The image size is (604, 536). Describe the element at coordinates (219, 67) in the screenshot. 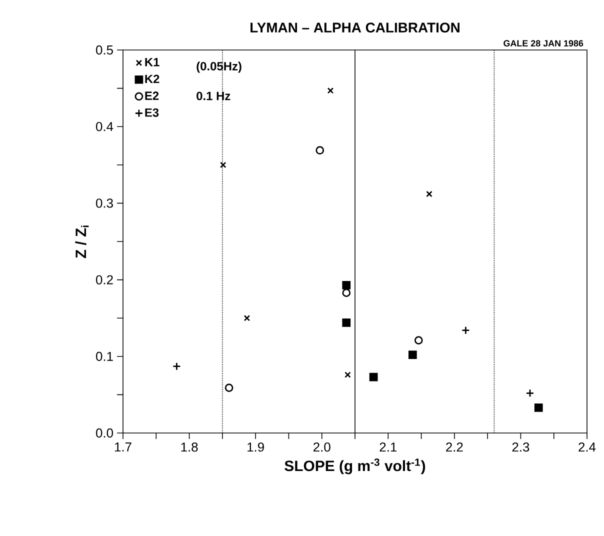

I see `annotation: (0.05Hz)` at that location.